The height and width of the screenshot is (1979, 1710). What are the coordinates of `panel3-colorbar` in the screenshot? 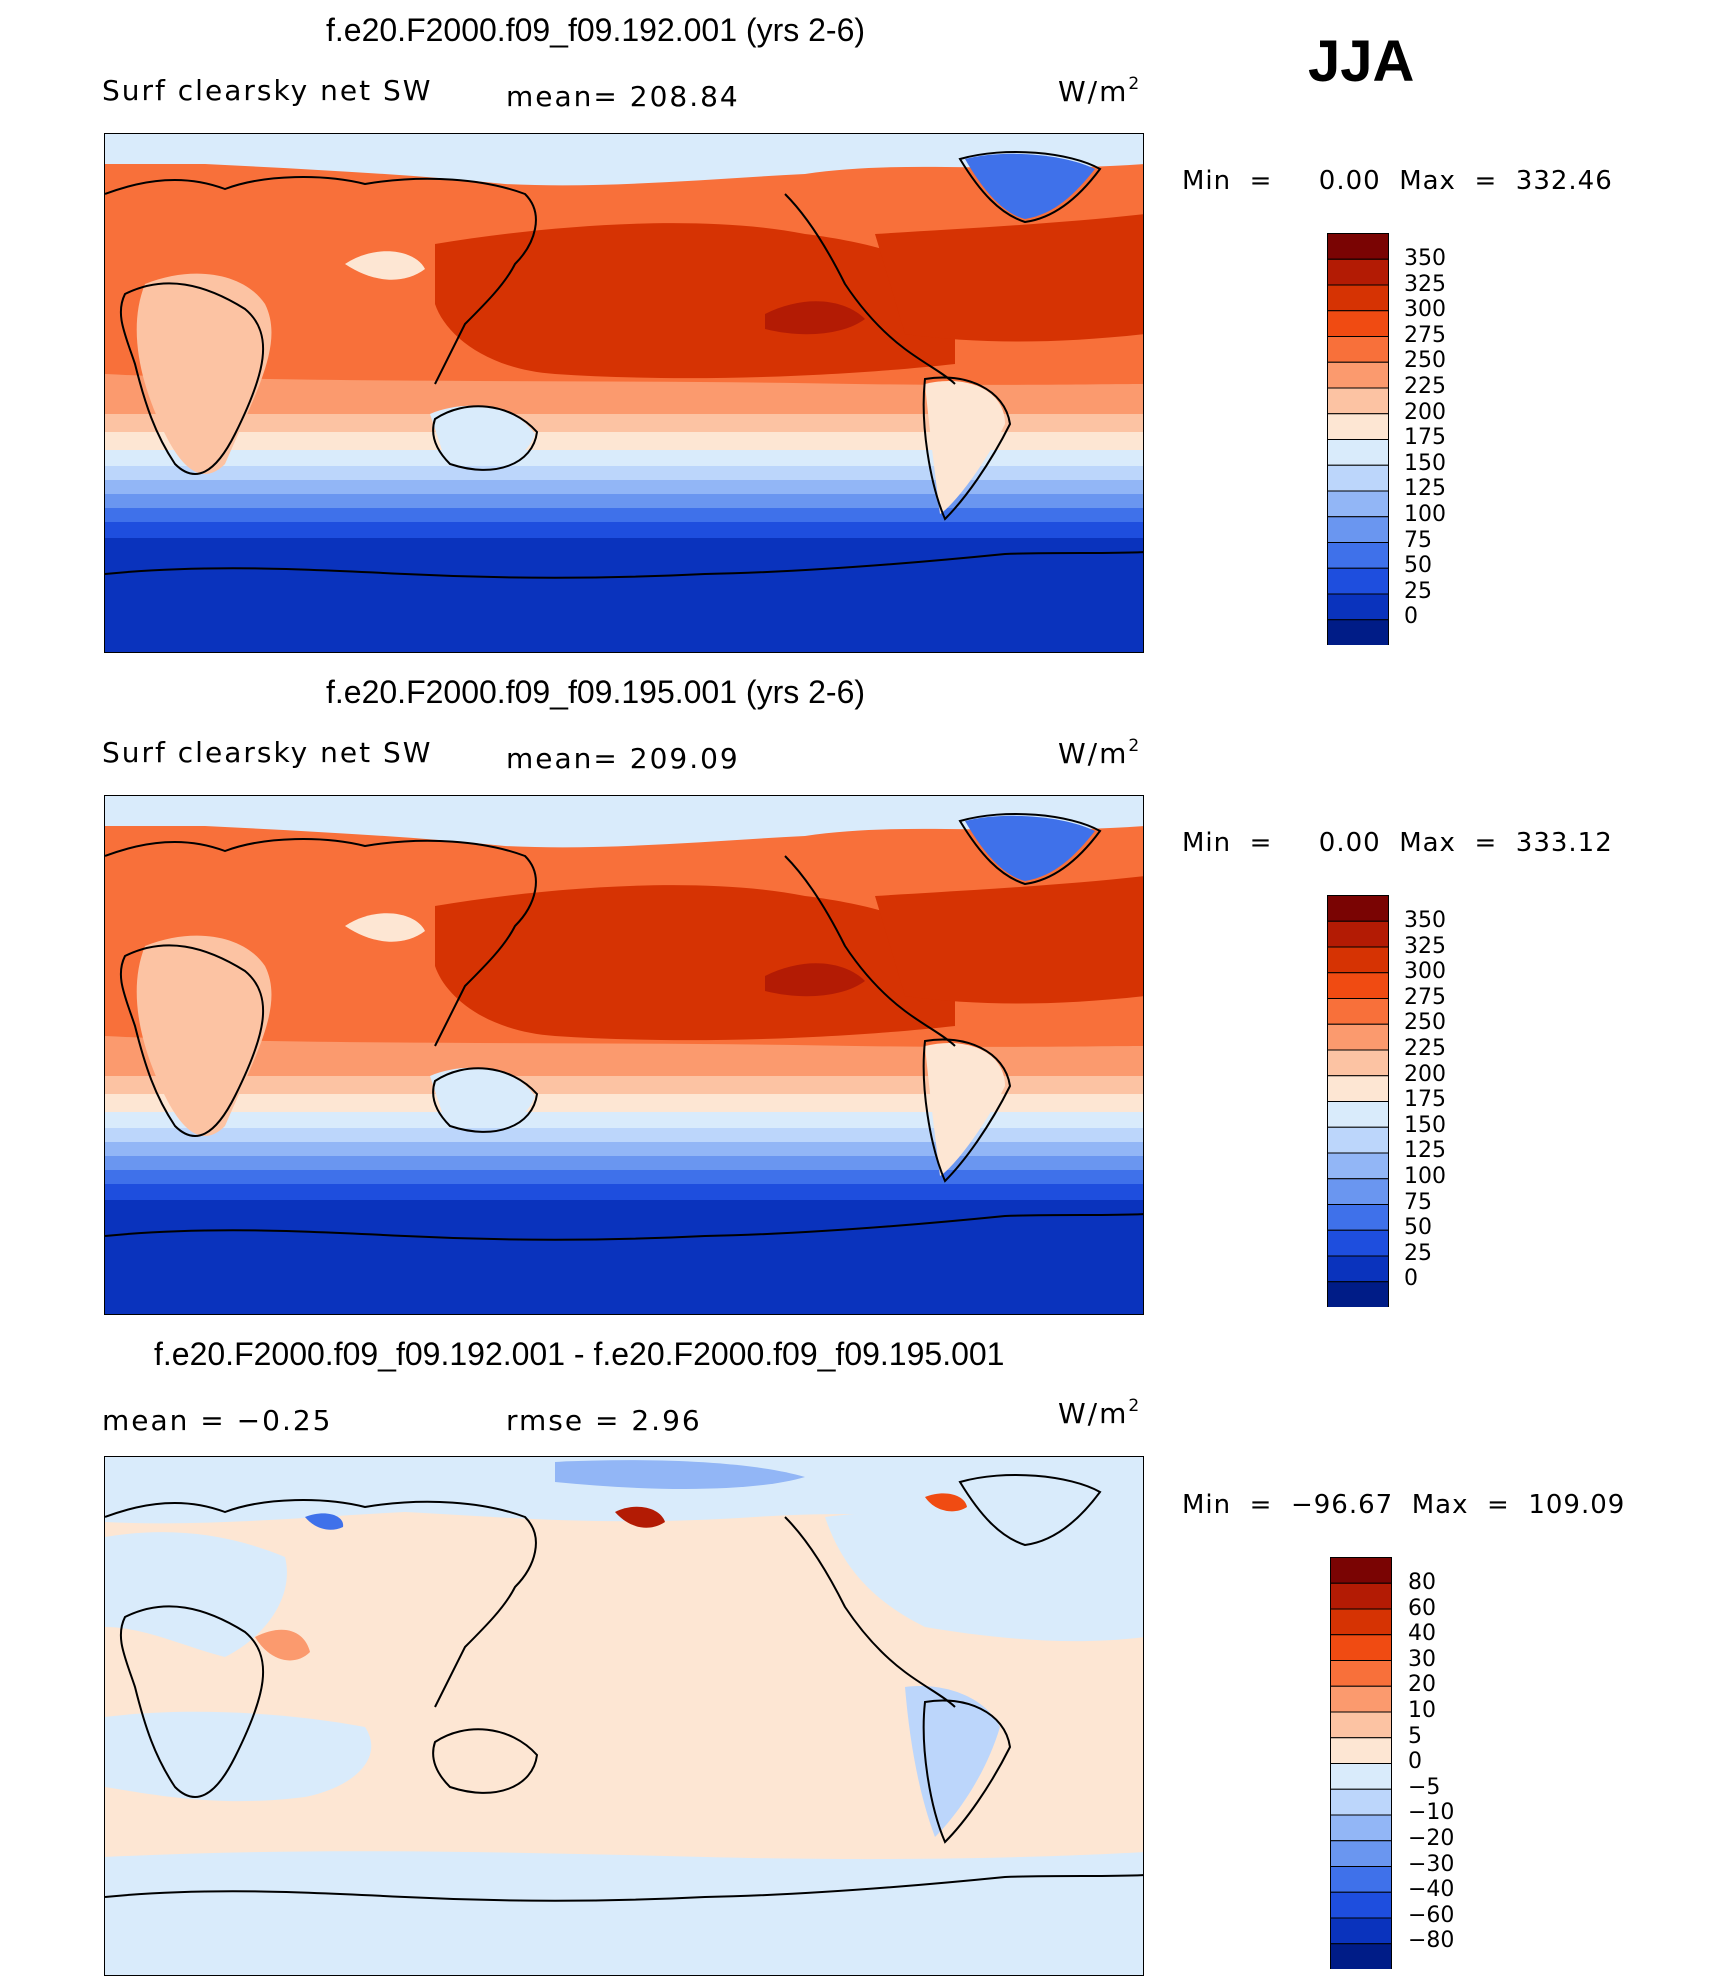 It's located at (1361, 1765).